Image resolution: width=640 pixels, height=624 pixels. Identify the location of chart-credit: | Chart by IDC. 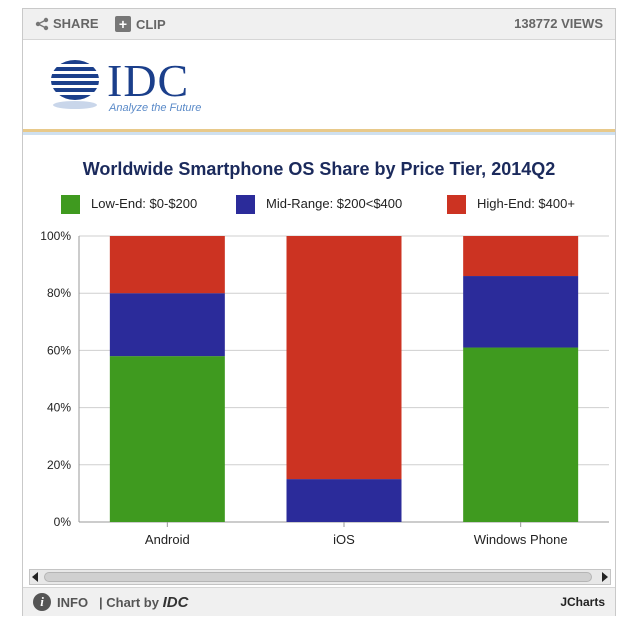
(143, 602).